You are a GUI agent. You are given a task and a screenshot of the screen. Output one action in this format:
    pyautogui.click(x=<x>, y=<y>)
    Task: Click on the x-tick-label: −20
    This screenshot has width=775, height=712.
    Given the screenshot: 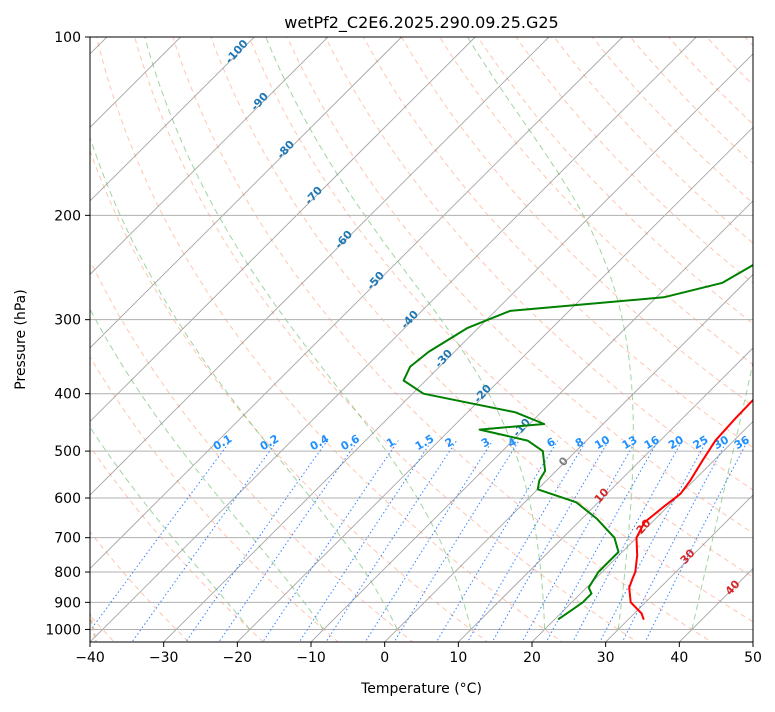 What is the action you would take?
    pyautogui.click(x=238, y=658)
    